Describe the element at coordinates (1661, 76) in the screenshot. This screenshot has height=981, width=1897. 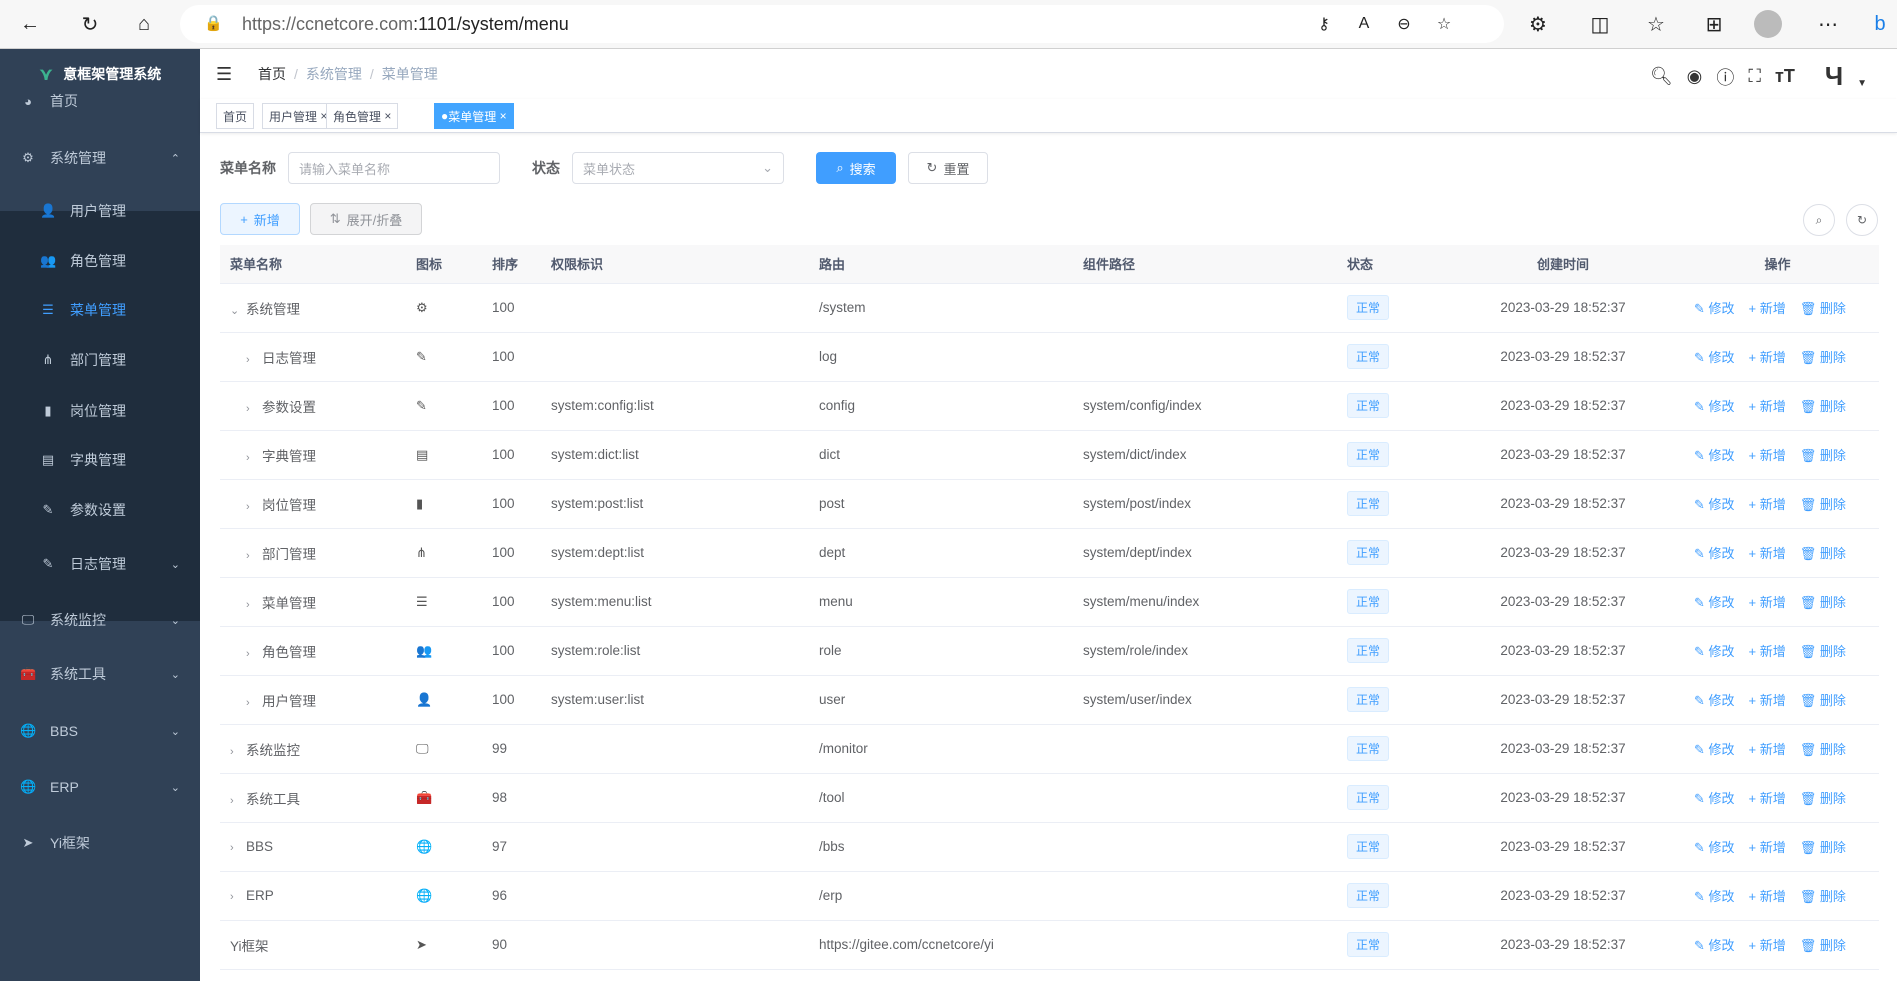
I see `search-icon: 🔍︎` at that location.